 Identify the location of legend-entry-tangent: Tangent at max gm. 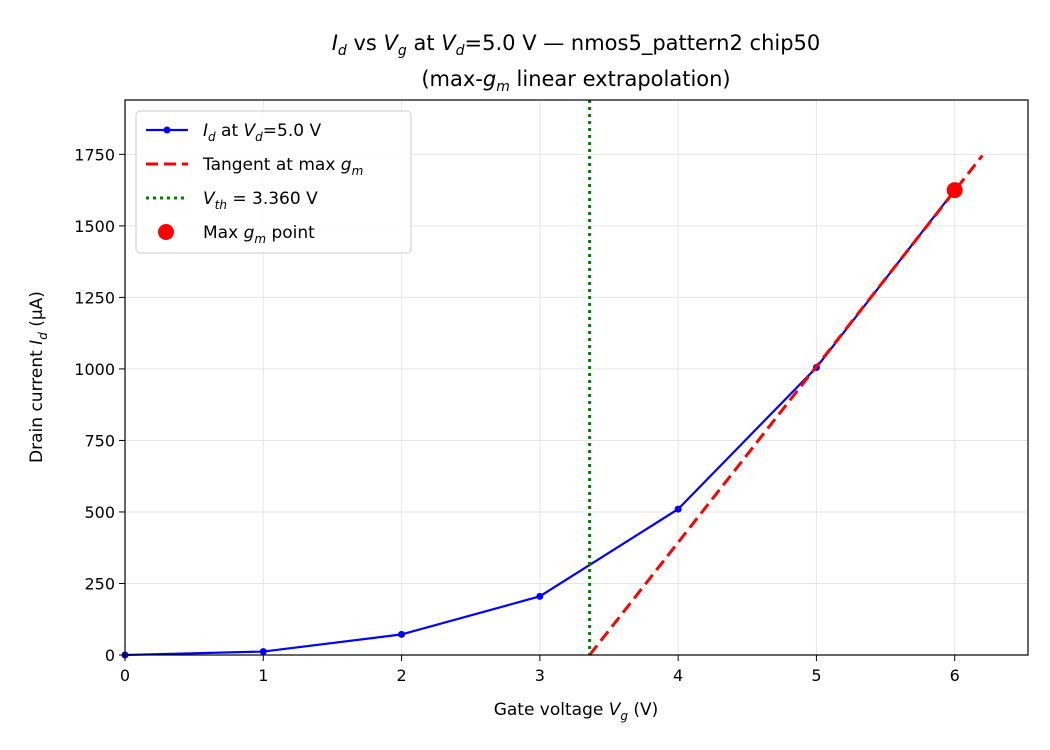
(254, 166).